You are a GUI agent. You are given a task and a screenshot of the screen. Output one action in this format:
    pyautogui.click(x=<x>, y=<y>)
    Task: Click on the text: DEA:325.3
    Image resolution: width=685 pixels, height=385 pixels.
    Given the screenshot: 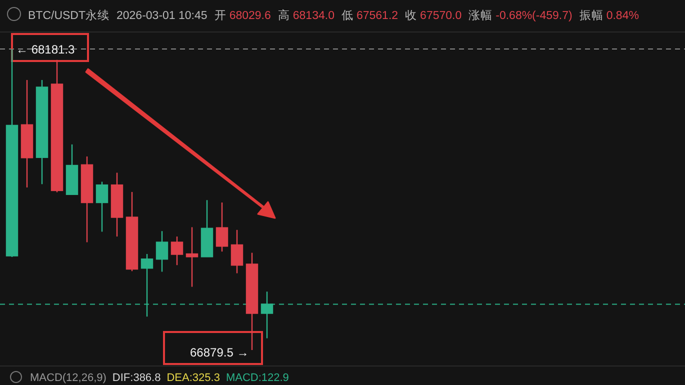 What is the action you would take?
    pyautogui.click(x=193, y=378)
    